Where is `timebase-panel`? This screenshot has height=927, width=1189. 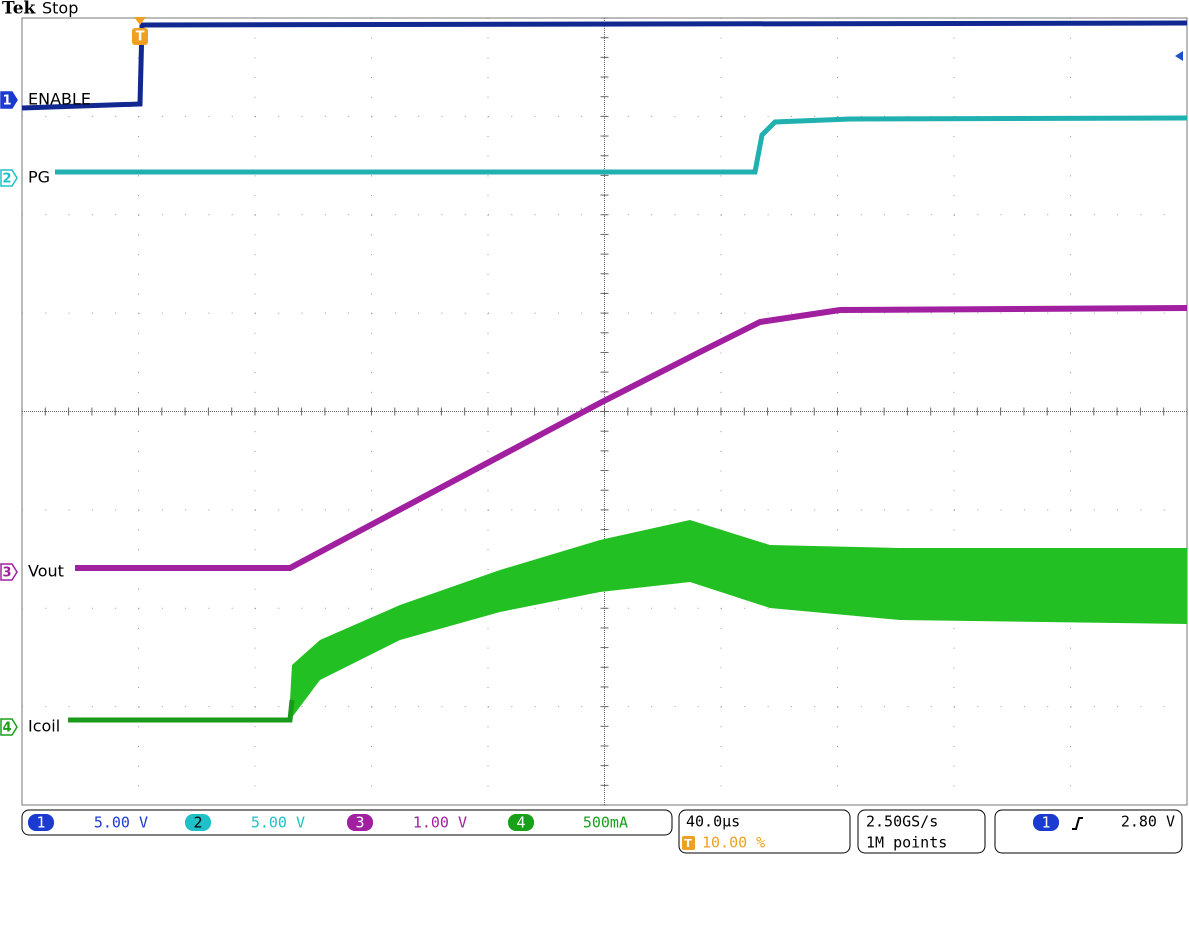
timebase-panel is located at coordinates (764, 831).